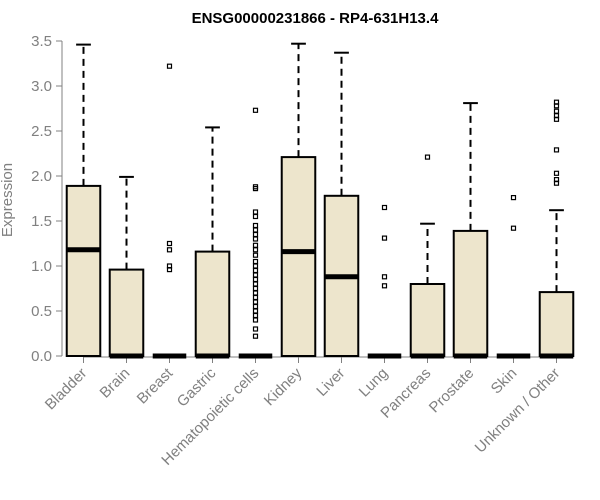 This screenshot has height=500, width=600. Describe the element at coordinates (330, 382) in the screenshot. I see `x-tick-label: Liver` at that location.